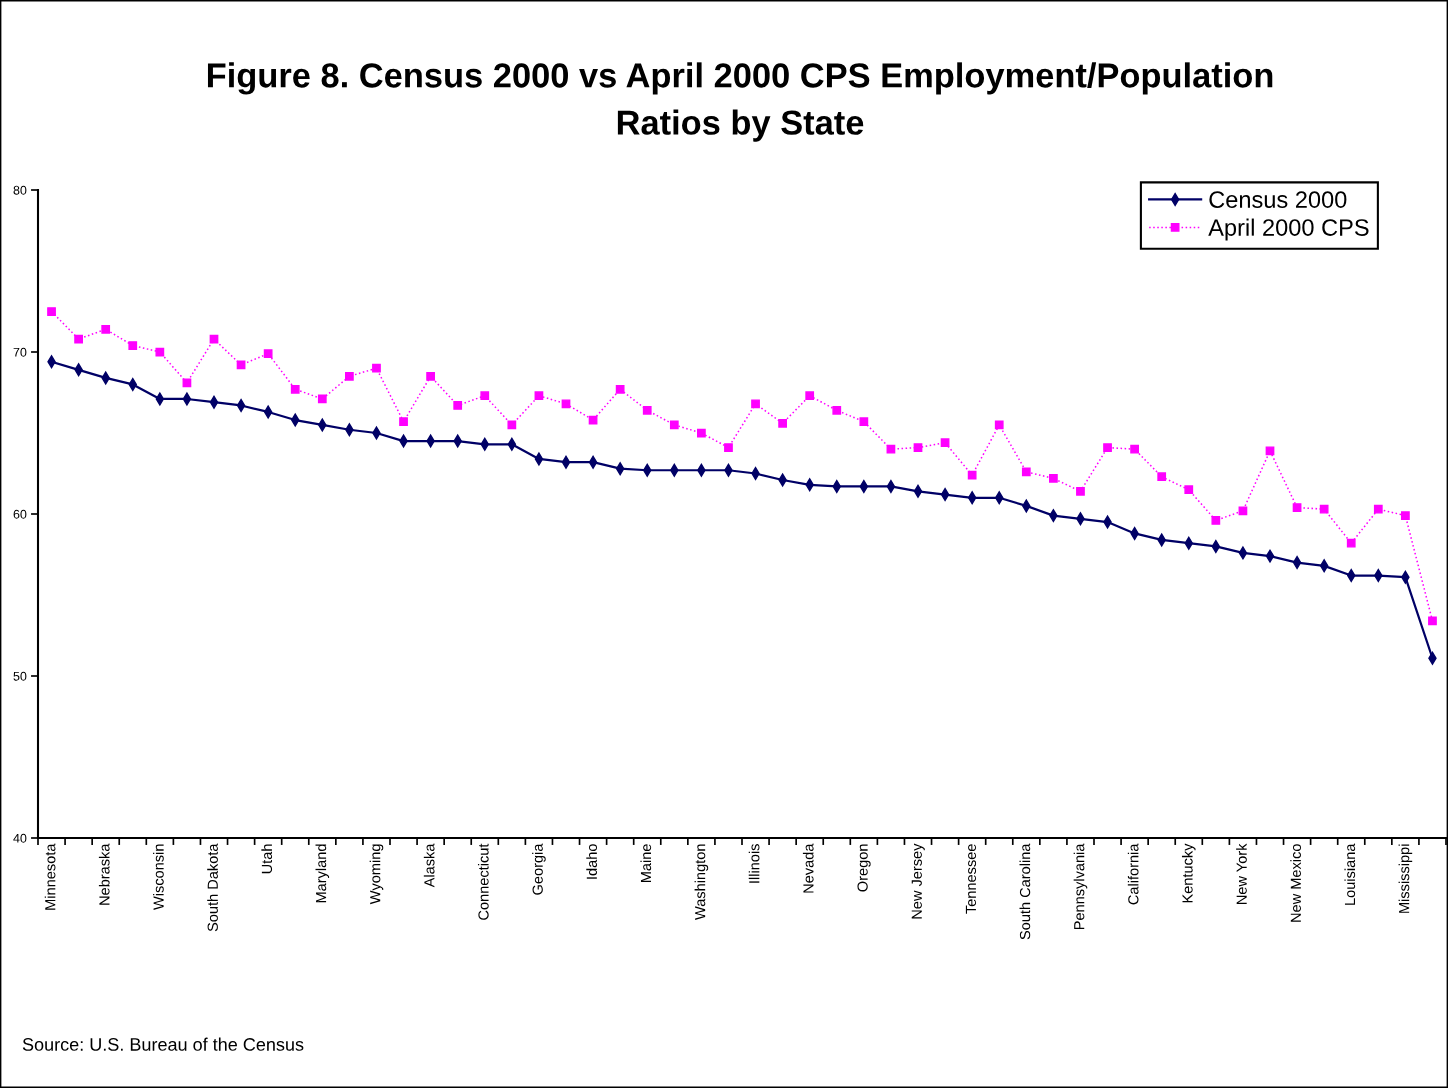 This screenshot has width=1448, height=1088. What do you see at coordinates (429, 865) in the screenshot?
I see `x-tick-label: Alaska` at bounding box center [429, 865].